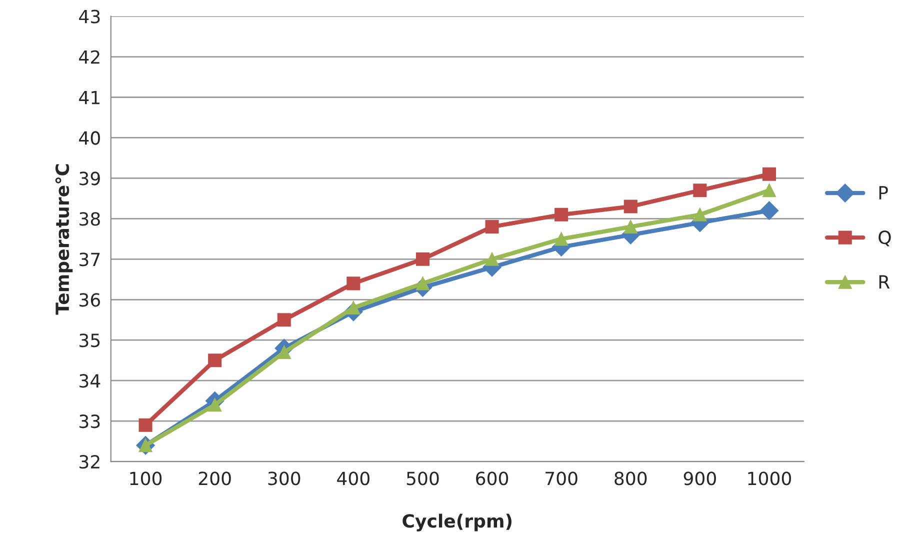  What do you see at coordinates (90, 259) in the screenshot?
I see `y-tick-label: 37` at bounding box center [90, 259].